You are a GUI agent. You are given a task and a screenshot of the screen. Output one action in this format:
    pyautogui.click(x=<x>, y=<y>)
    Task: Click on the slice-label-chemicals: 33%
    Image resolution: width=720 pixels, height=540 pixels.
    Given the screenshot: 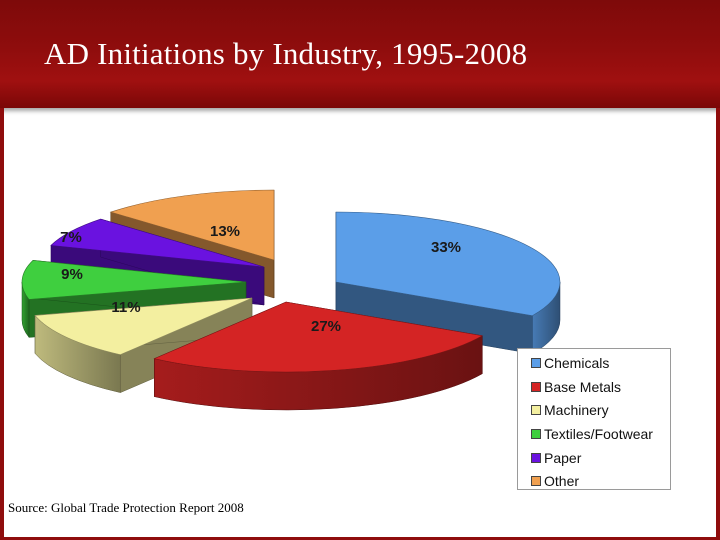 What is the action you would take?
    pyautogui.click(x=446, y=247)
    